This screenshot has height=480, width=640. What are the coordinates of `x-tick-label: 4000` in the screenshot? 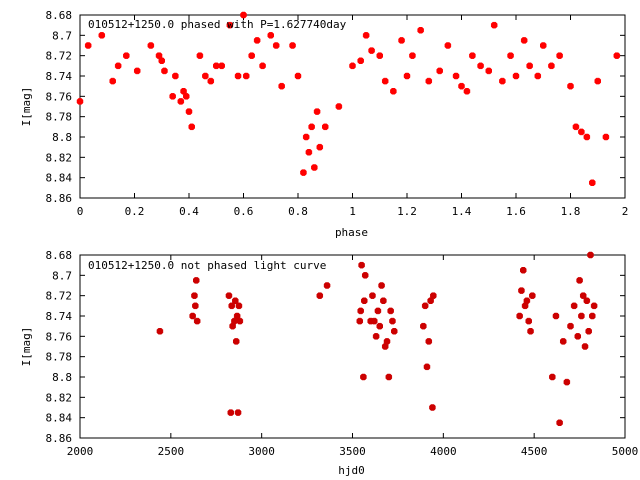 It's located at (443, 451).